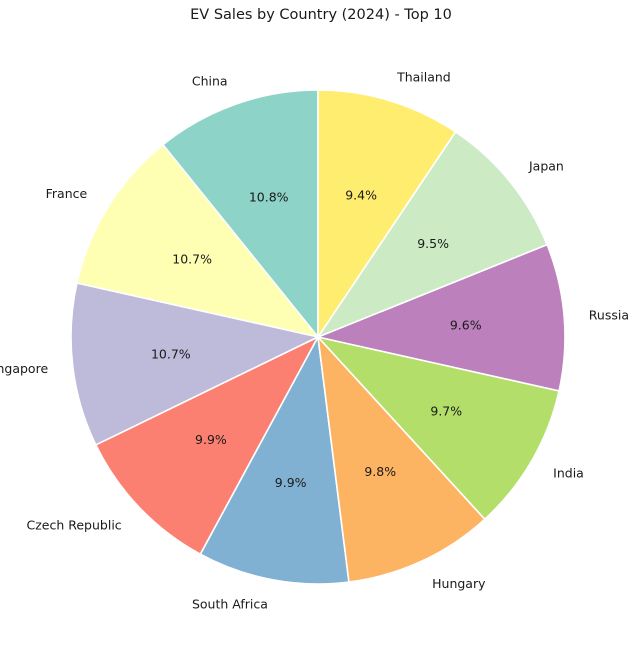  What do you see at coordinates (274, 459) in the screenshot?
I see `pie-slice-south-africa` at bounding box center [274, 459].